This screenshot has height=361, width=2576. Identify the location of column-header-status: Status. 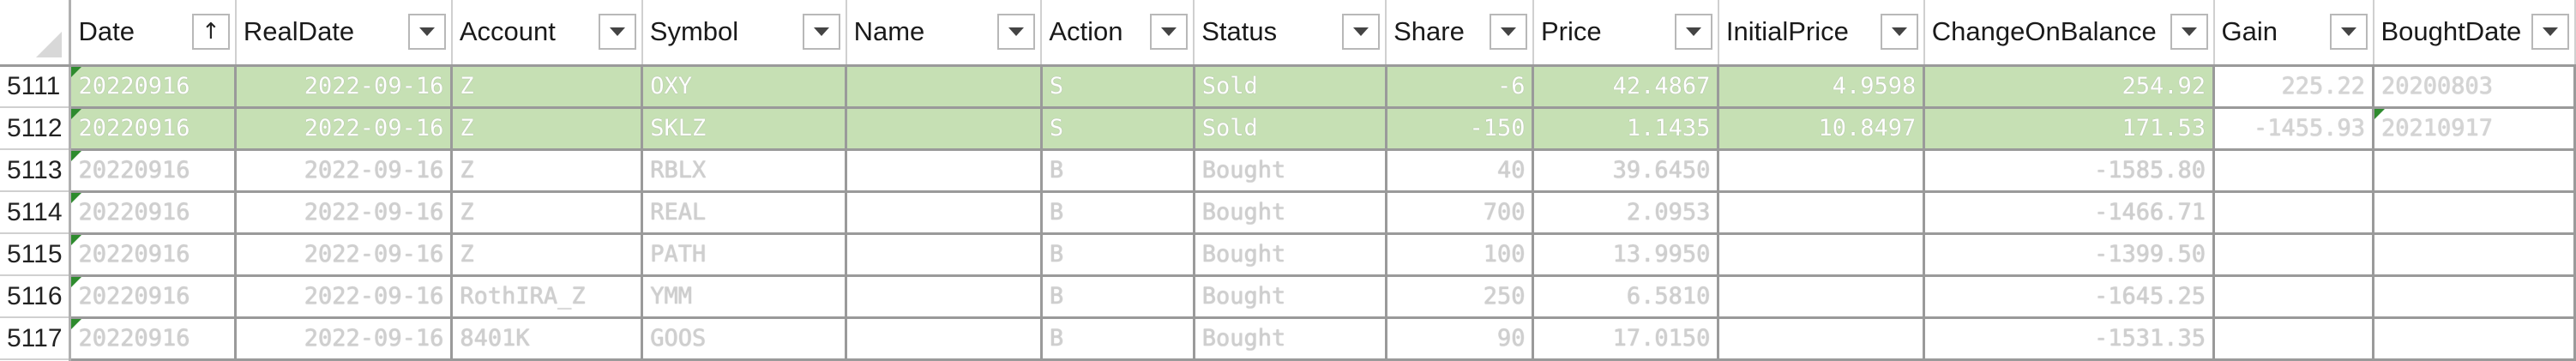
(1290, 33).